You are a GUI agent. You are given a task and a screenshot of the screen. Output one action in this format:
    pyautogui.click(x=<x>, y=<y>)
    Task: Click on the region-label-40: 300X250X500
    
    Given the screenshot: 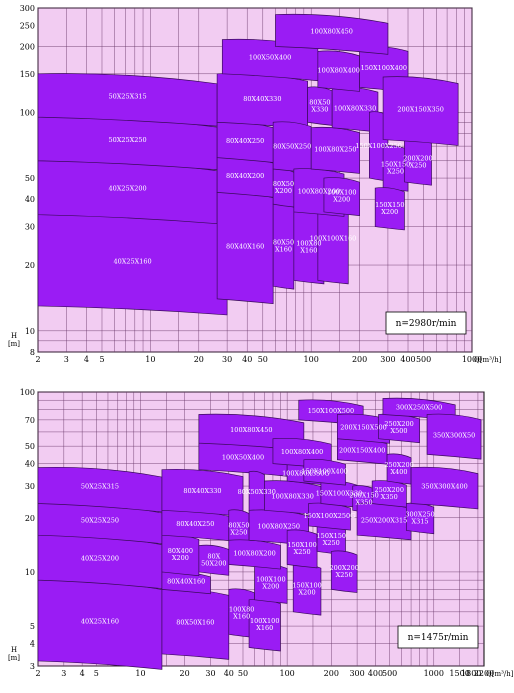 What is the action you would take?
    pyautogui.click(x=419, y=407)
    